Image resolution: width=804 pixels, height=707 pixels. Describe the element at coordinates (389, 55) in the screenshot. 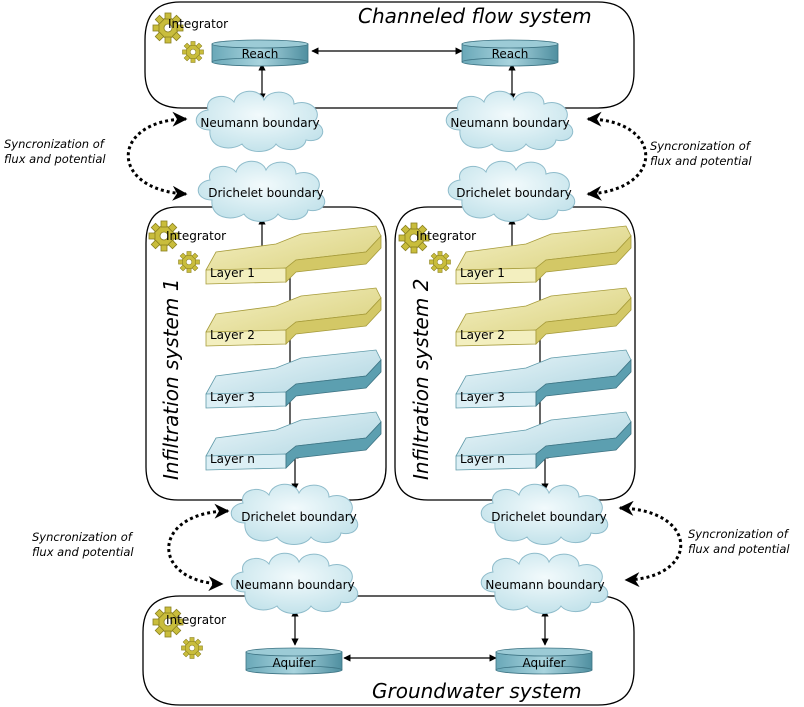

I see `channeled-flow-system-frame` at that location.